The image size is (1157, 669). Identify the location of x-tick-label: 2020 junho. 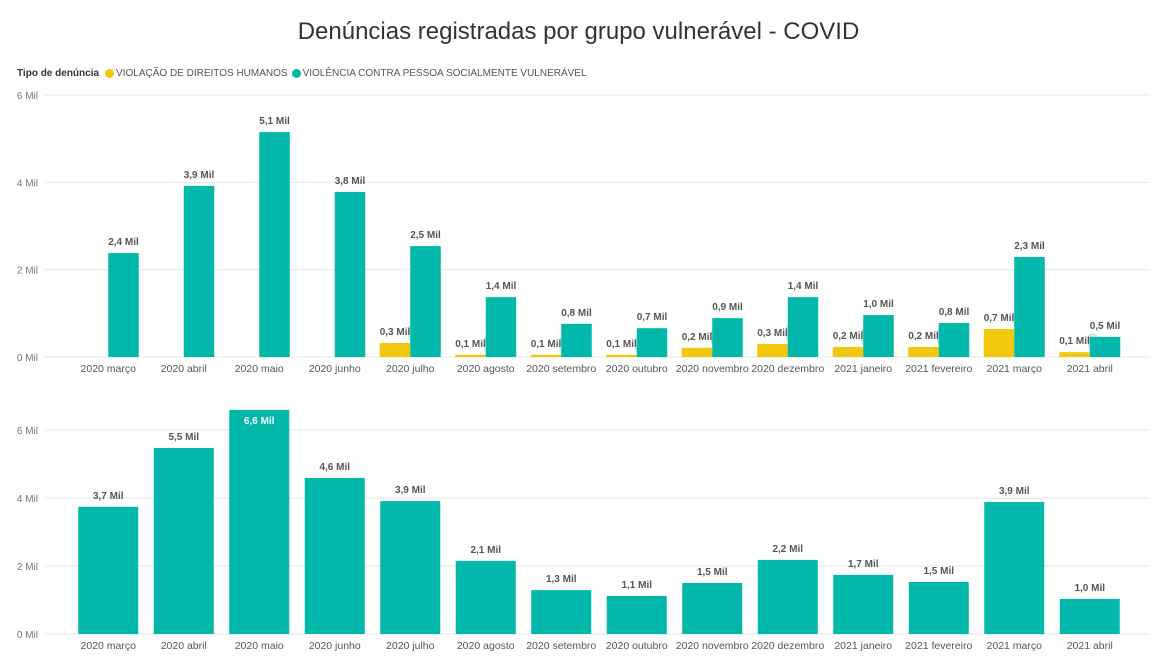
(335, 646).